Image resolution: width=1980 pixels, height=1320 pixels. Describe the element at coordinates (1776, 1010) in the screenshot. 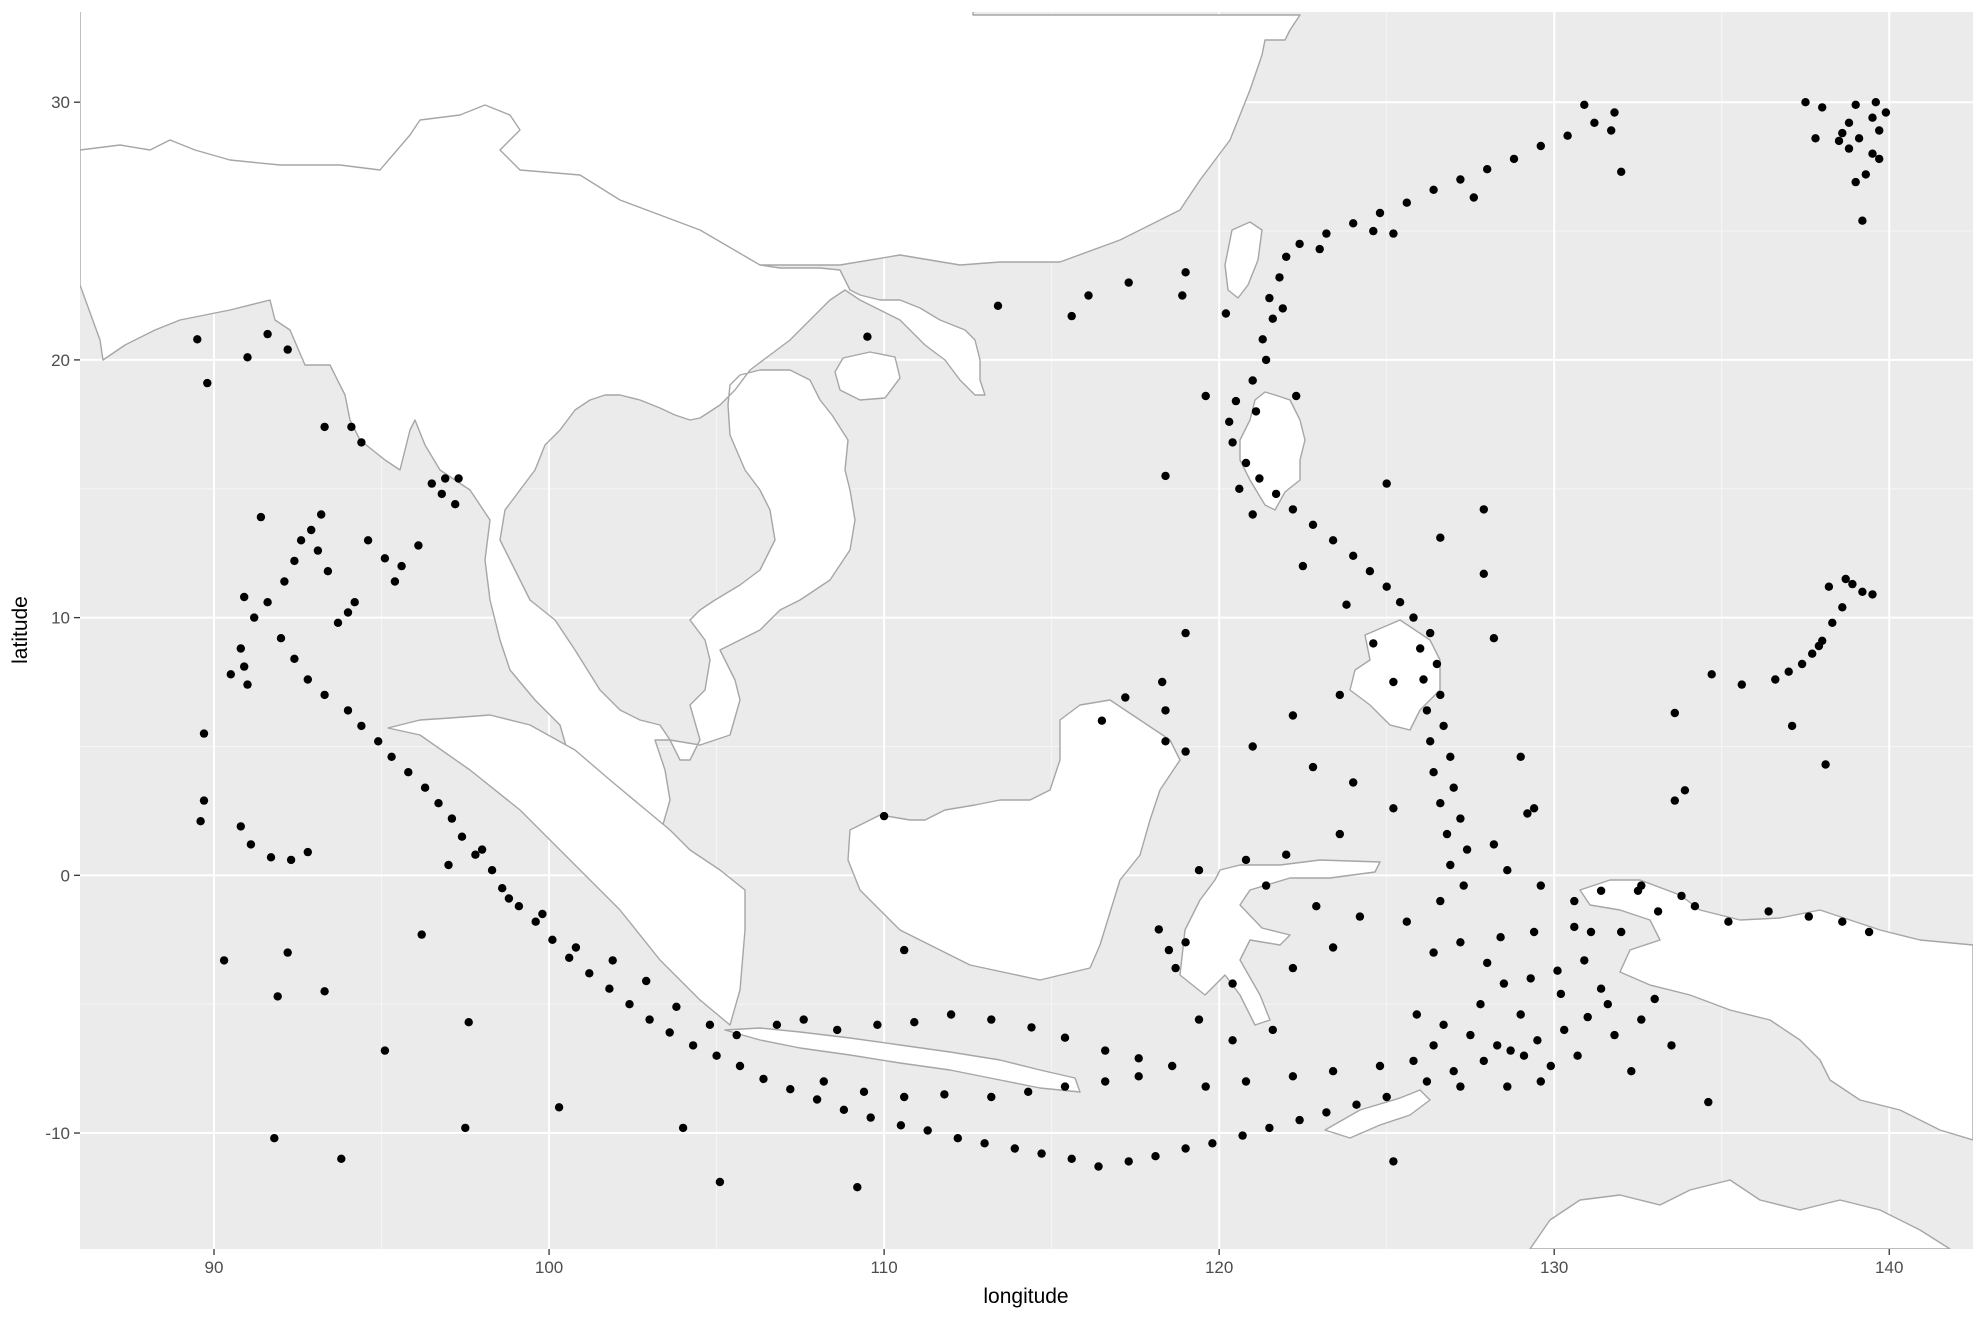

I see `land-new-guinea` at that location.